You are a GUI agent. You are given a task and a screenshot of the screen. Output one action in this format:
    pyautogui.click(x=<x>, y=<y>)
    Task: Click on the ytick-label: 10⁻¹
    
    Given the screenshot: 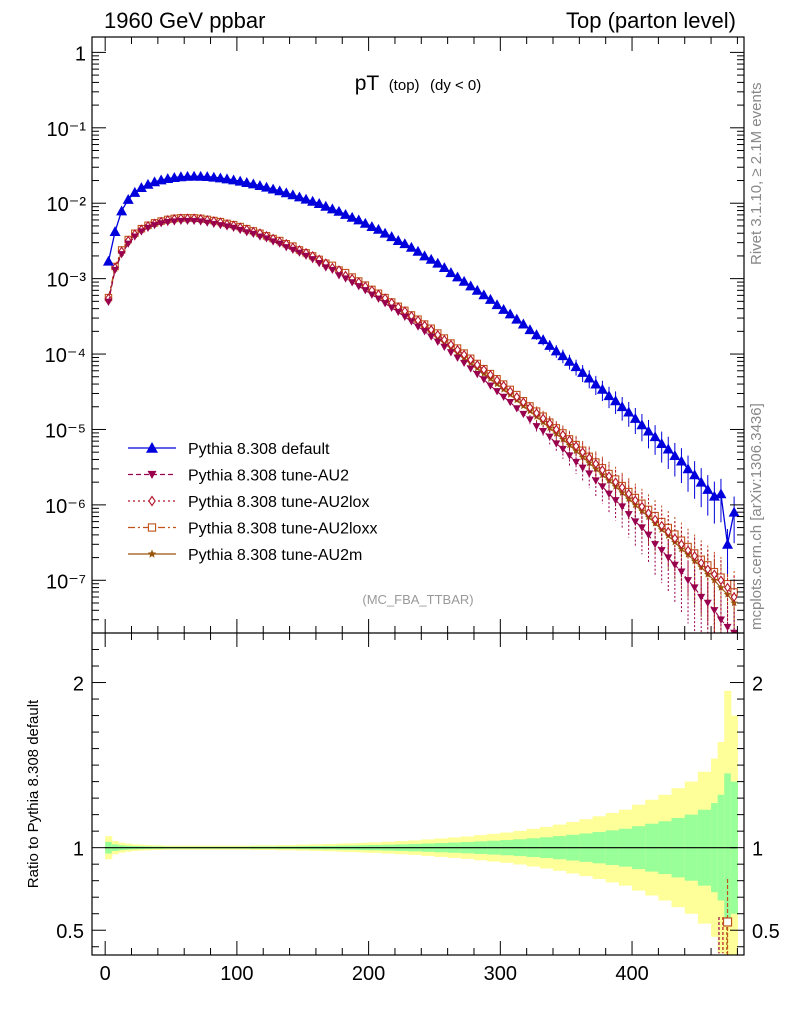 What is the action you would take?
    pyautogui.click(x=67, y=130)
    